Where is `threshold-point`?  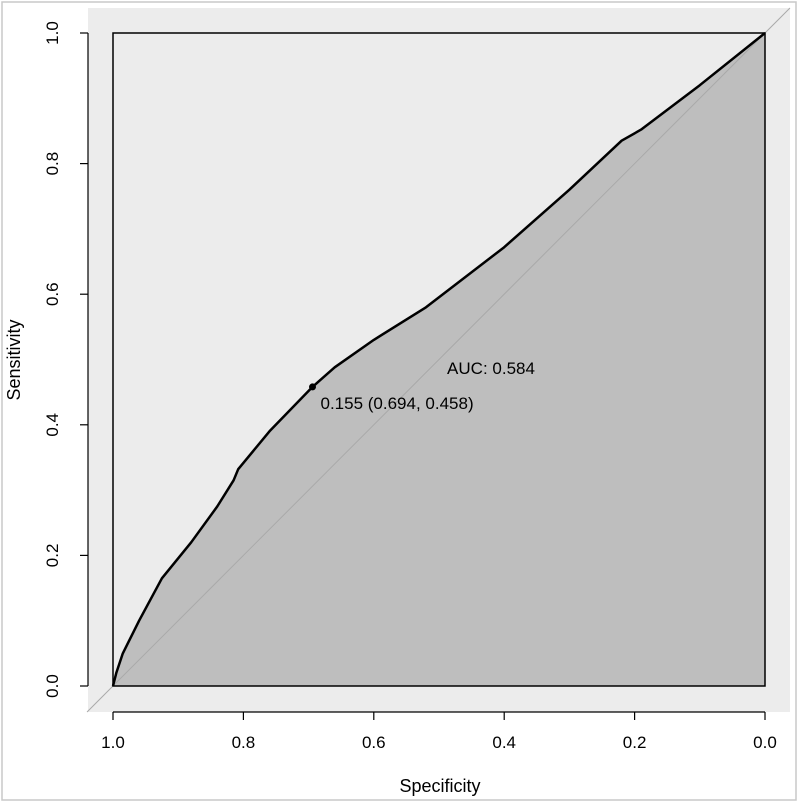
threshold-point is located at coordinates (313, 387).